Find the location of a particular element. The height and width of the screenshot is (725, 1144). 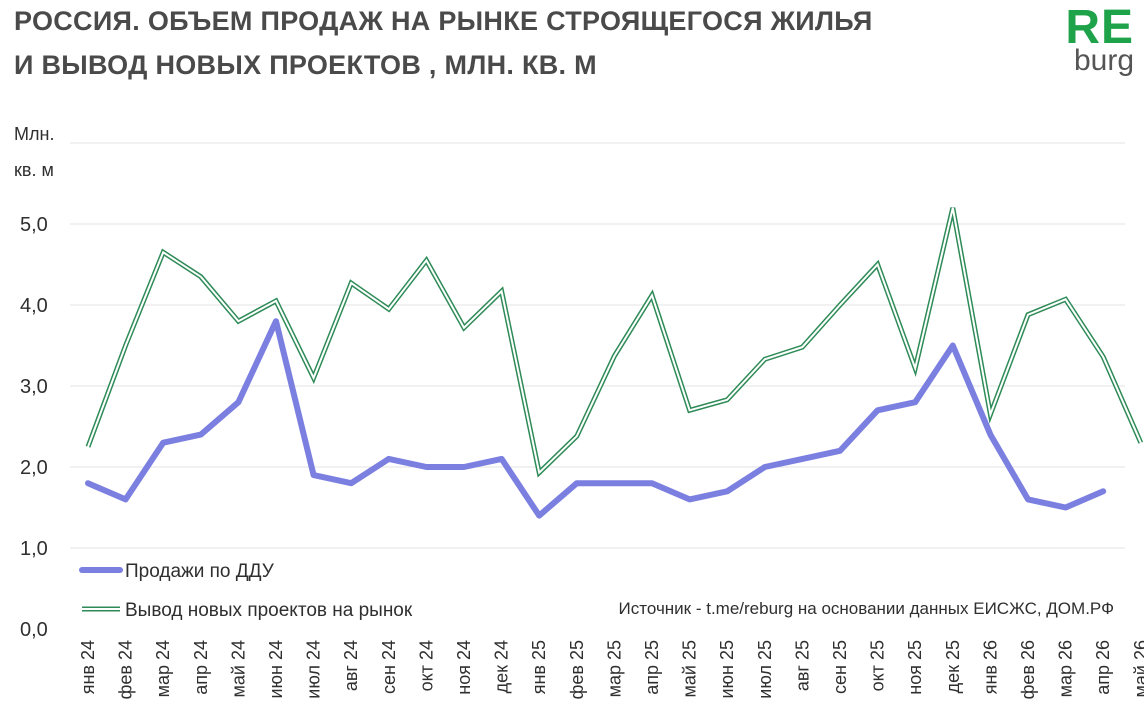

y-tick-label: 4,0 is located at coordinates (34, 306).